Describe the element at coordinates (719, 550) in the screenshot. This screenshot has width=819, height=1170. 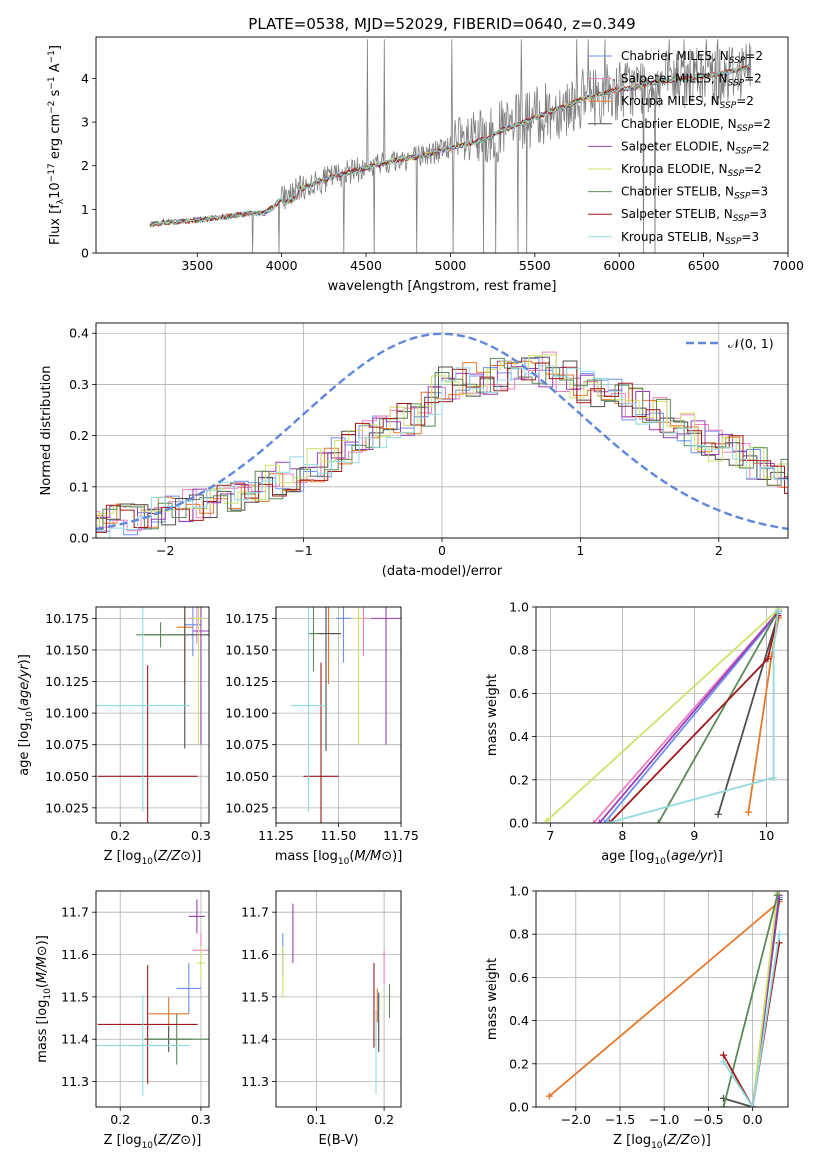
I see `x-tick-label: 2` at that location.